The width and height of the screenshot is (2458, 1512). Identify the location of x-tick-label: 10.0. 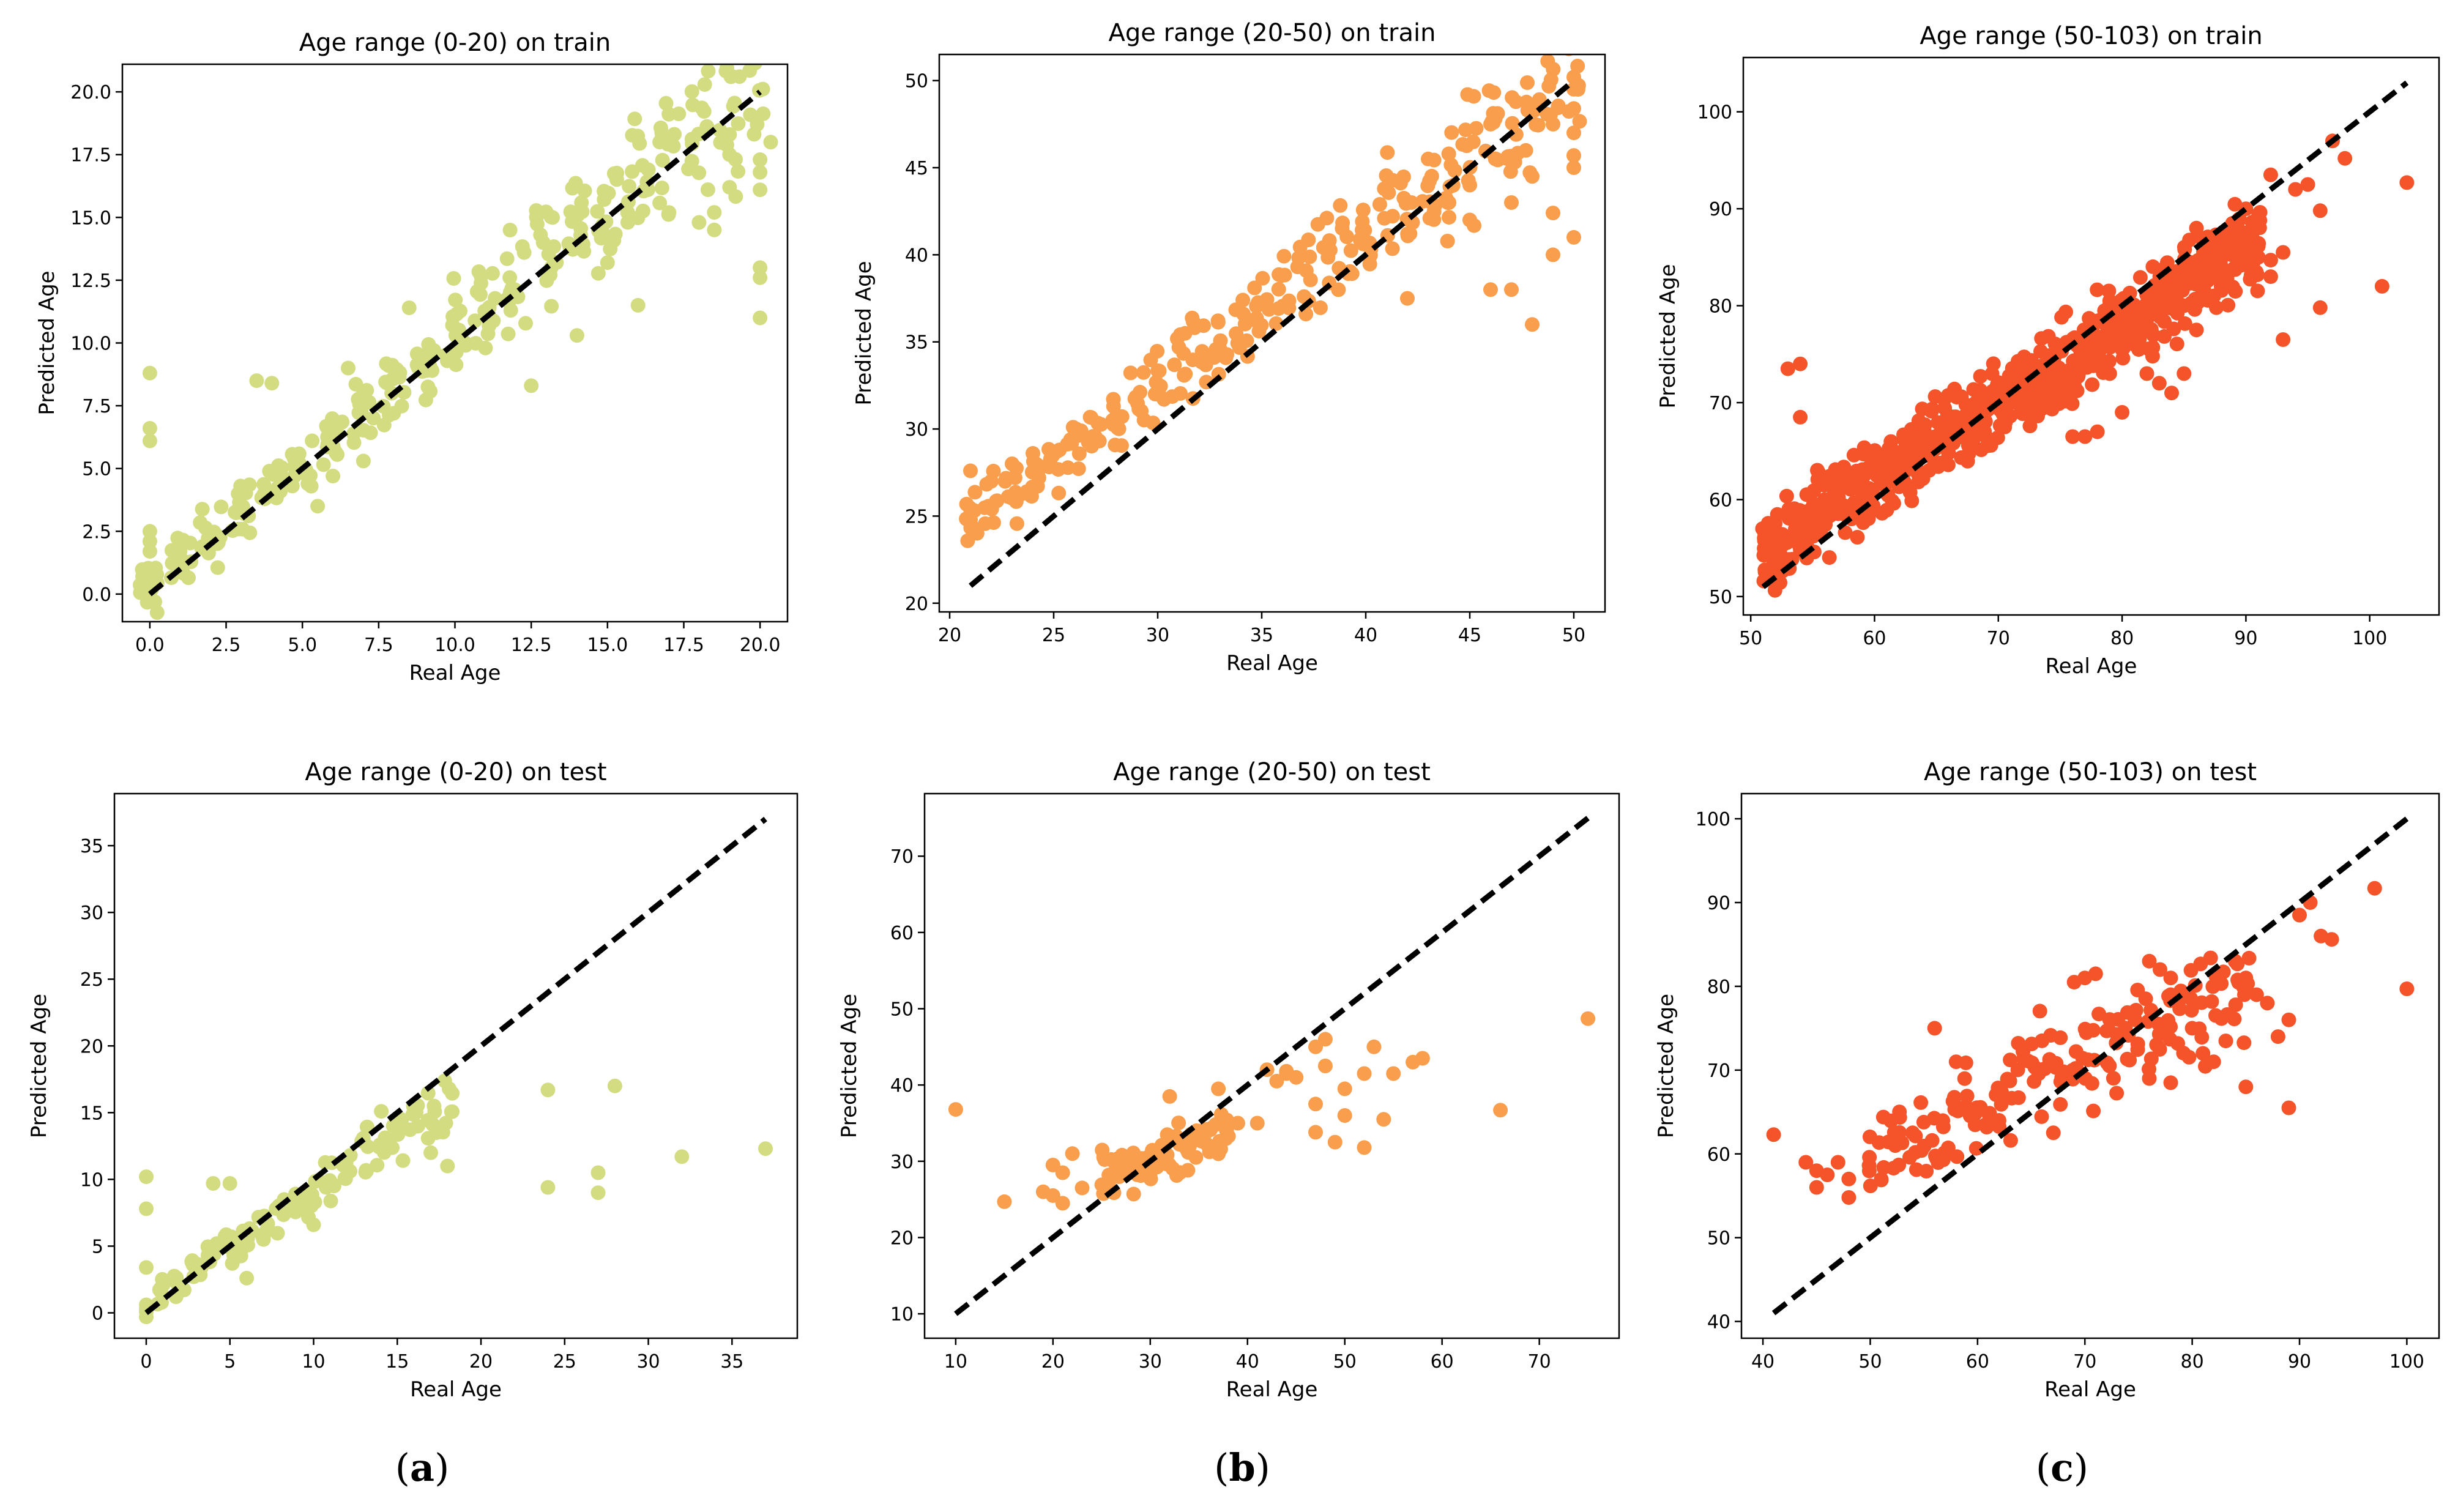
(454, 646).